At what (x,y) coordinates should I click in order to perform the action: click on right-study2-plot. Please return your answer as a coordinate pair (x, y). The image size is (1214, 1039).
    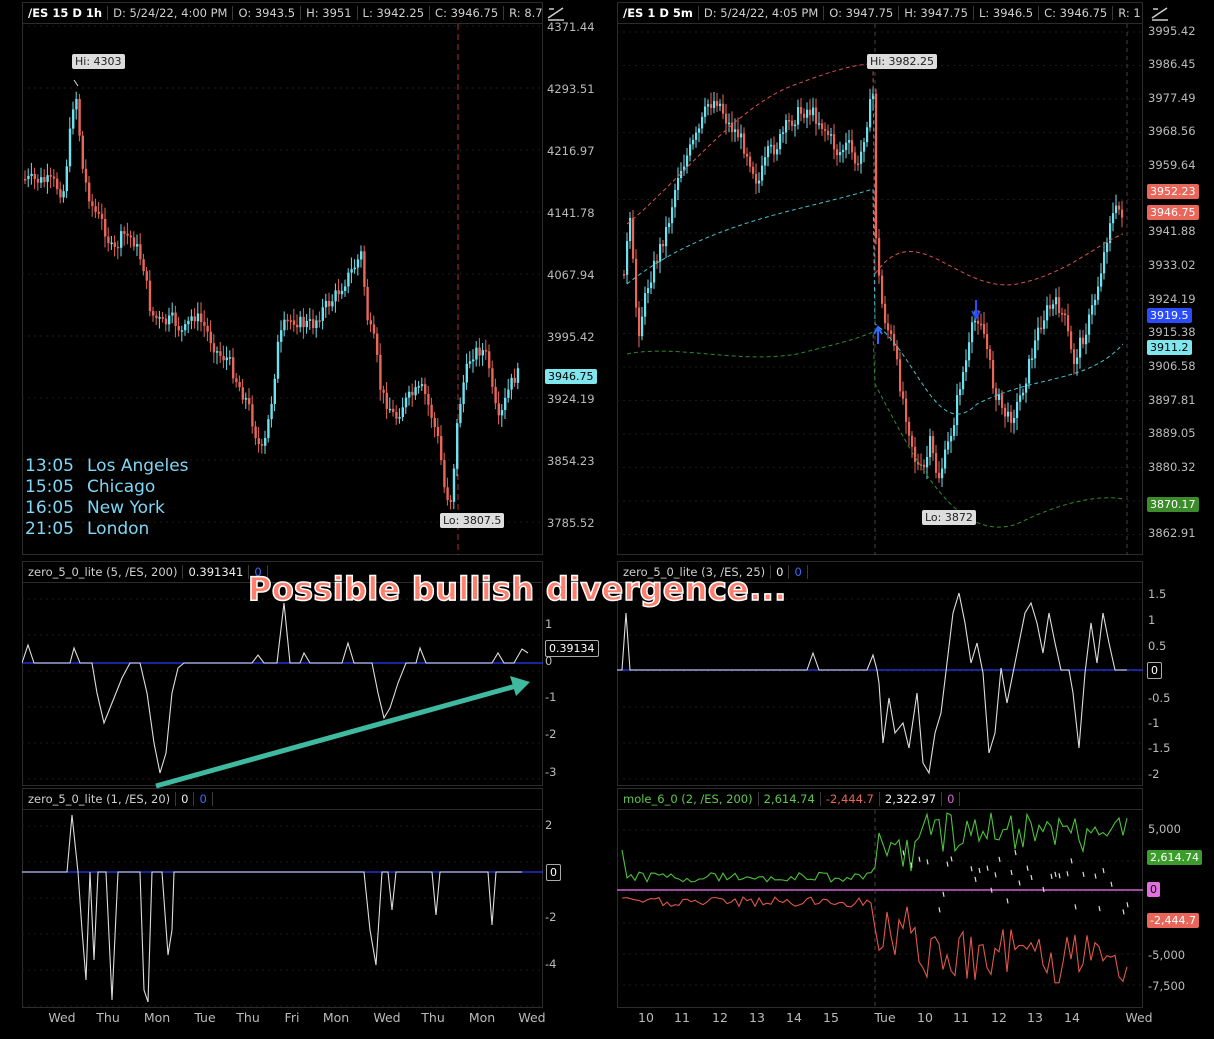
    Looking at the image, I should click on (880, 909).